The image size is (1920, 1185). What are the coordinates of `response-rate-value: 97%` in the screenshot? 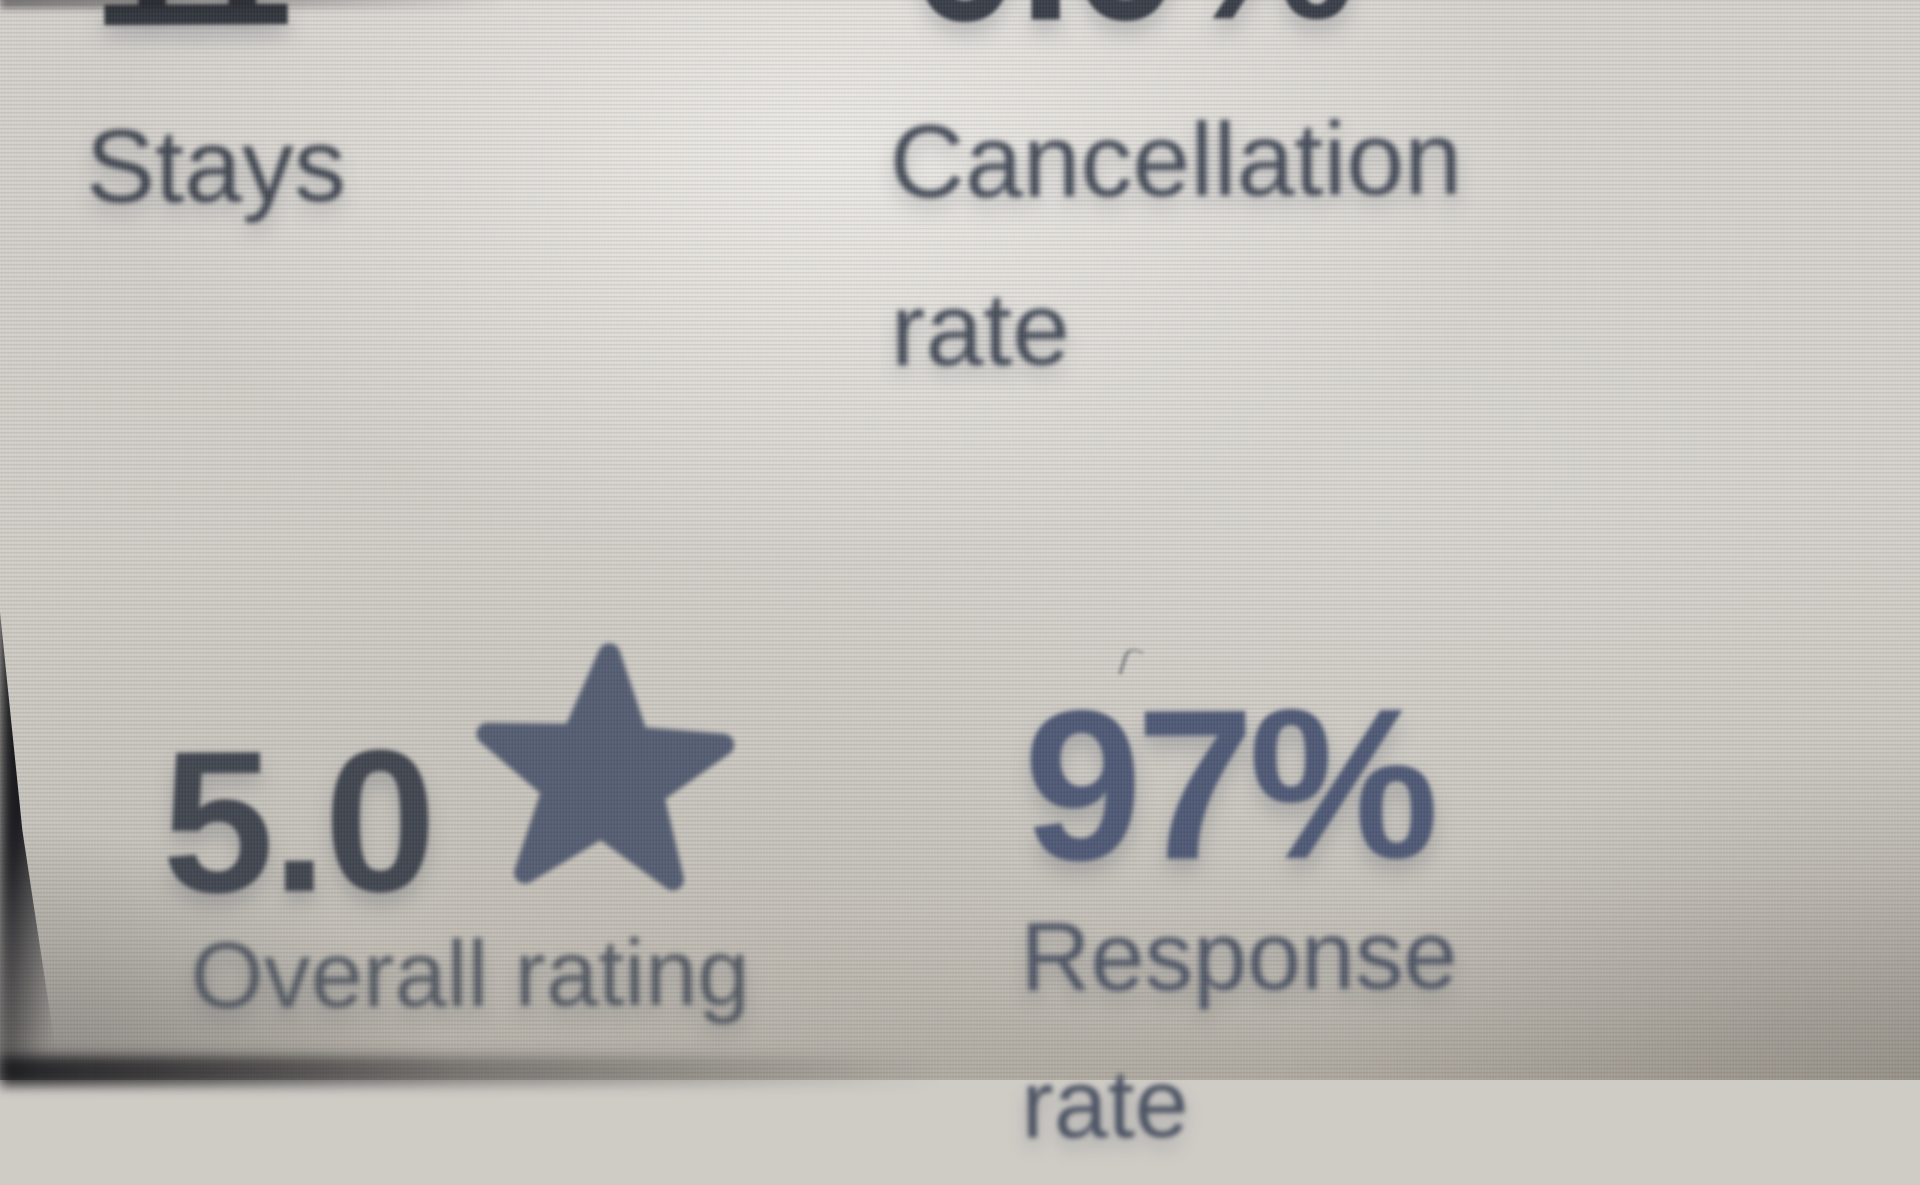 It's located at (1228, 785).